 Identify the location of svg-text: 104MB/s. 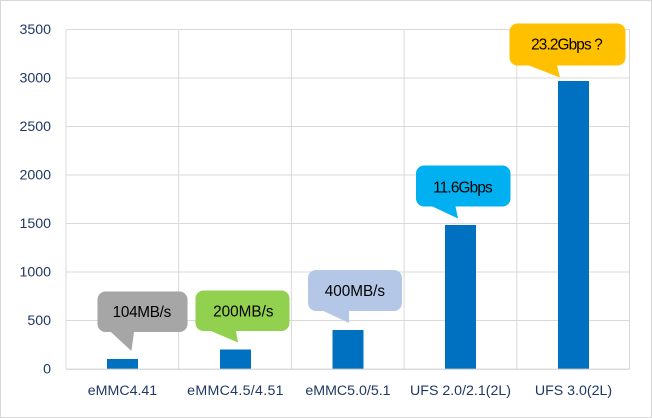
(142, 312).